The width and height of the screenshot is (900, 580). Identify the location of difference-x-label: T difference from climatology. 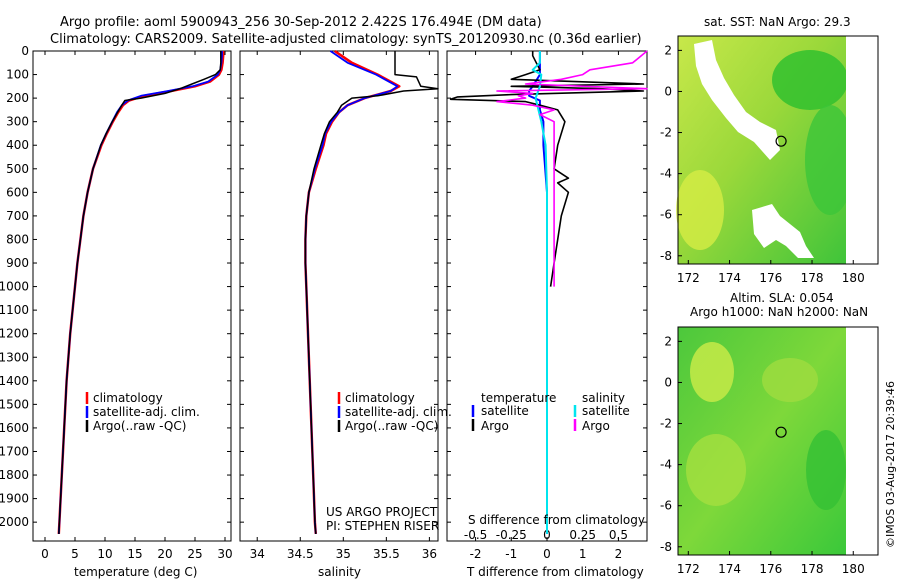
(555, 572).